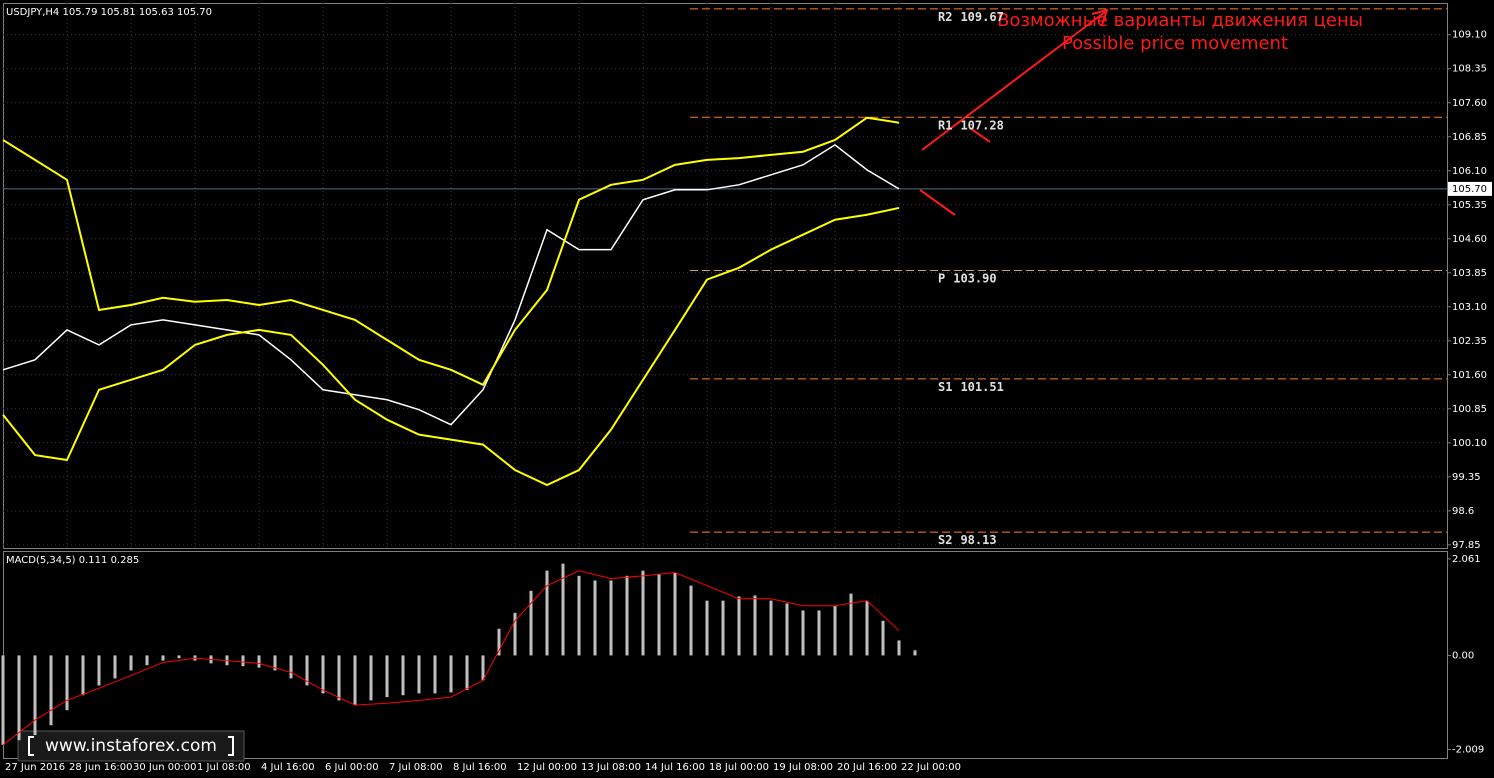  What do you see at coordinates (1469, 205) in the screenshot?
I see `y-tick-label: 105.35` at bounding box center [1469, 205].